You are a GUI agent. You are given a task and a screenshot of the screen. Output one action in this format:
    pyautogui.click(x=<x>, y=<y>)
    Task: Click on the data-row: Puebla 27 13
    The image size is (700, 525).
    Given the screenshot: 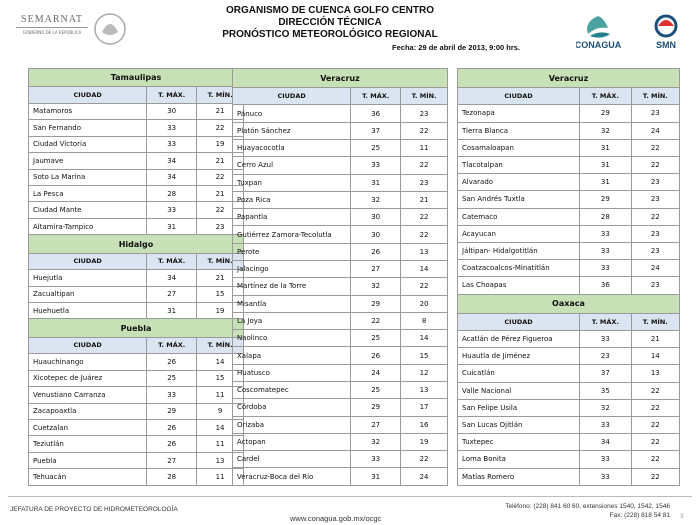 What is the action you would take?
    pyautogui.click(x=135, y=460)
    